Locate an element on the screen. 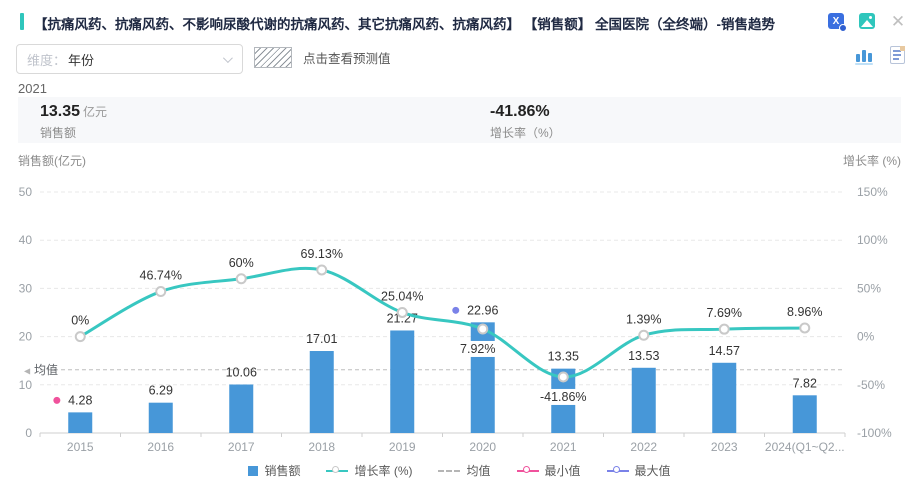 The image size is (919, 494). growth-label-2024(Q1~Q2...: 8.96% is located at coordinates (804, 312).